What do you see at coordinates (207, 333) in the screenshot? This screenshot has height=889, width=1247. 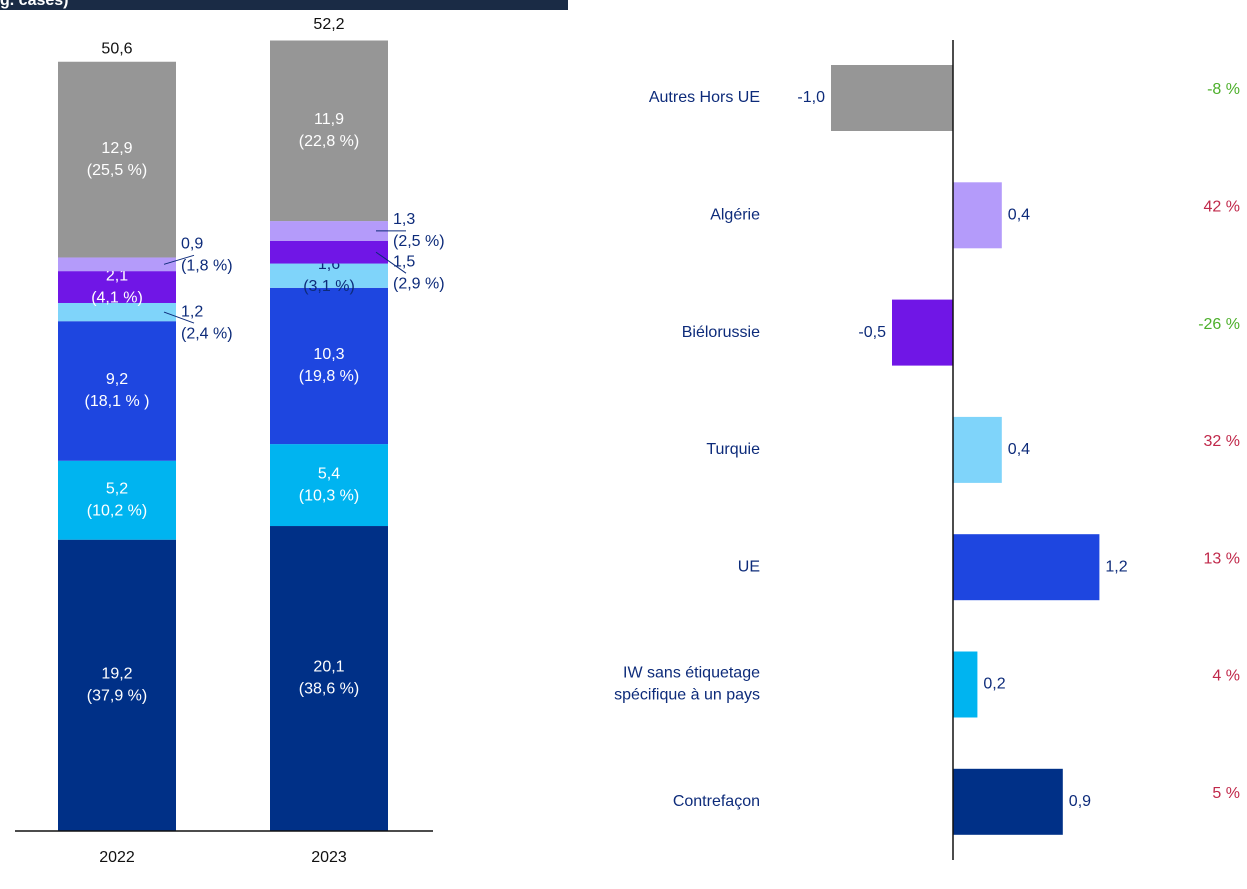 I see `share-label: (2,4 %)` at bounding box center [207, 333].